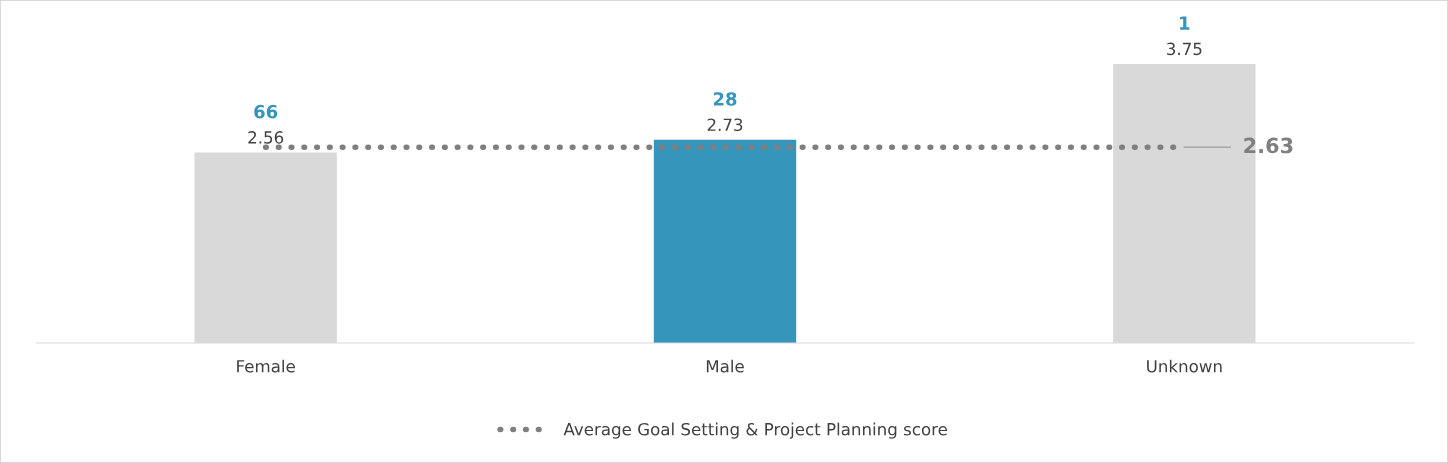 This screenshot has height=463, width=1448. I want to click on data-label: 2.73, so click(725, 125).